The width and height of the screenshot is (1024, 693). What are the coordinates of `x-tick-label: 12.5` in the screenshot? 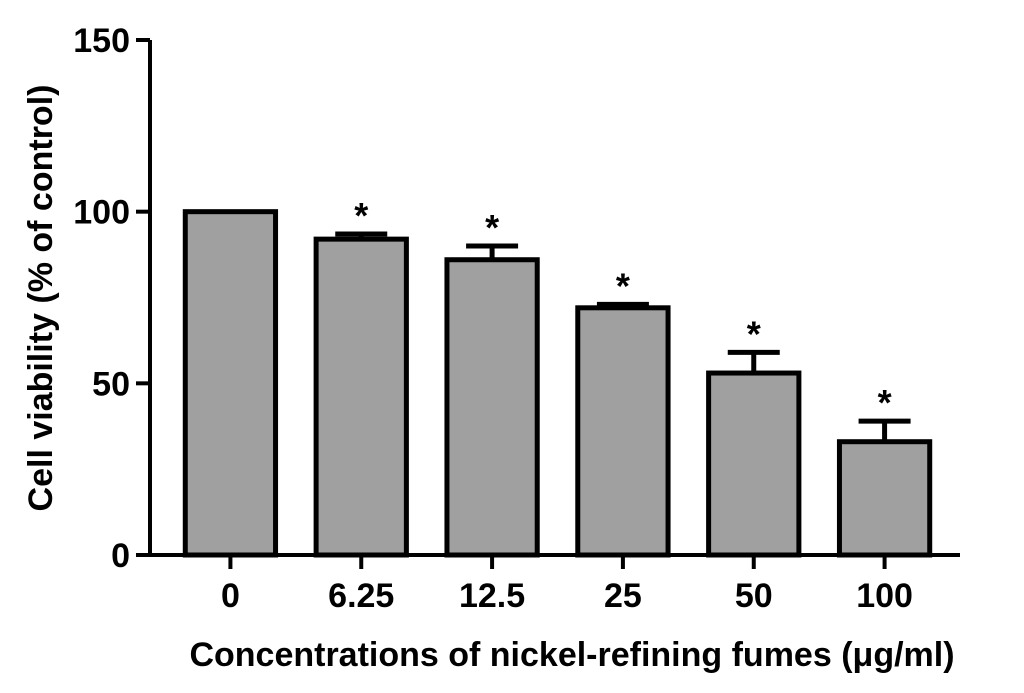 It's located at (492, 596).